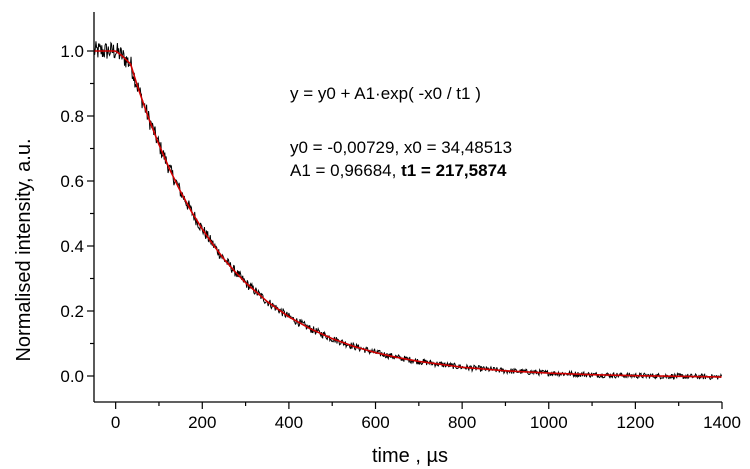 The image size is (750, 469). I want to click on x-tick-label: 400, so click(289, 422).